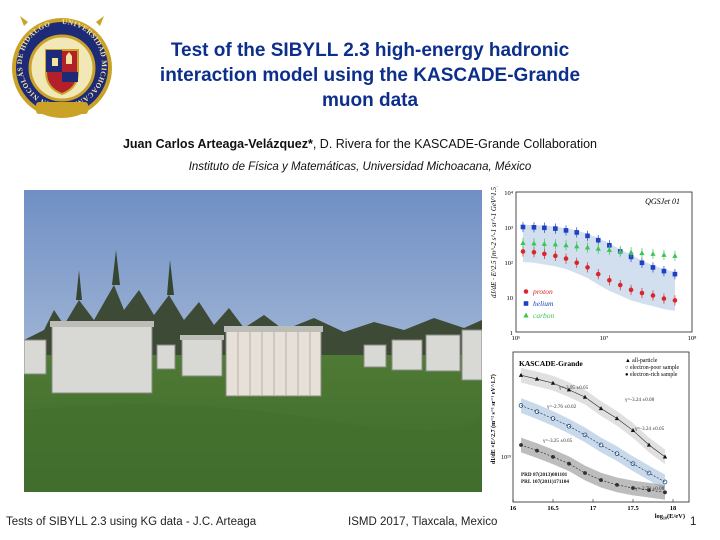 This screenshot has height=540, width=720. I want to click on all-particle-band, so click(593, 416).